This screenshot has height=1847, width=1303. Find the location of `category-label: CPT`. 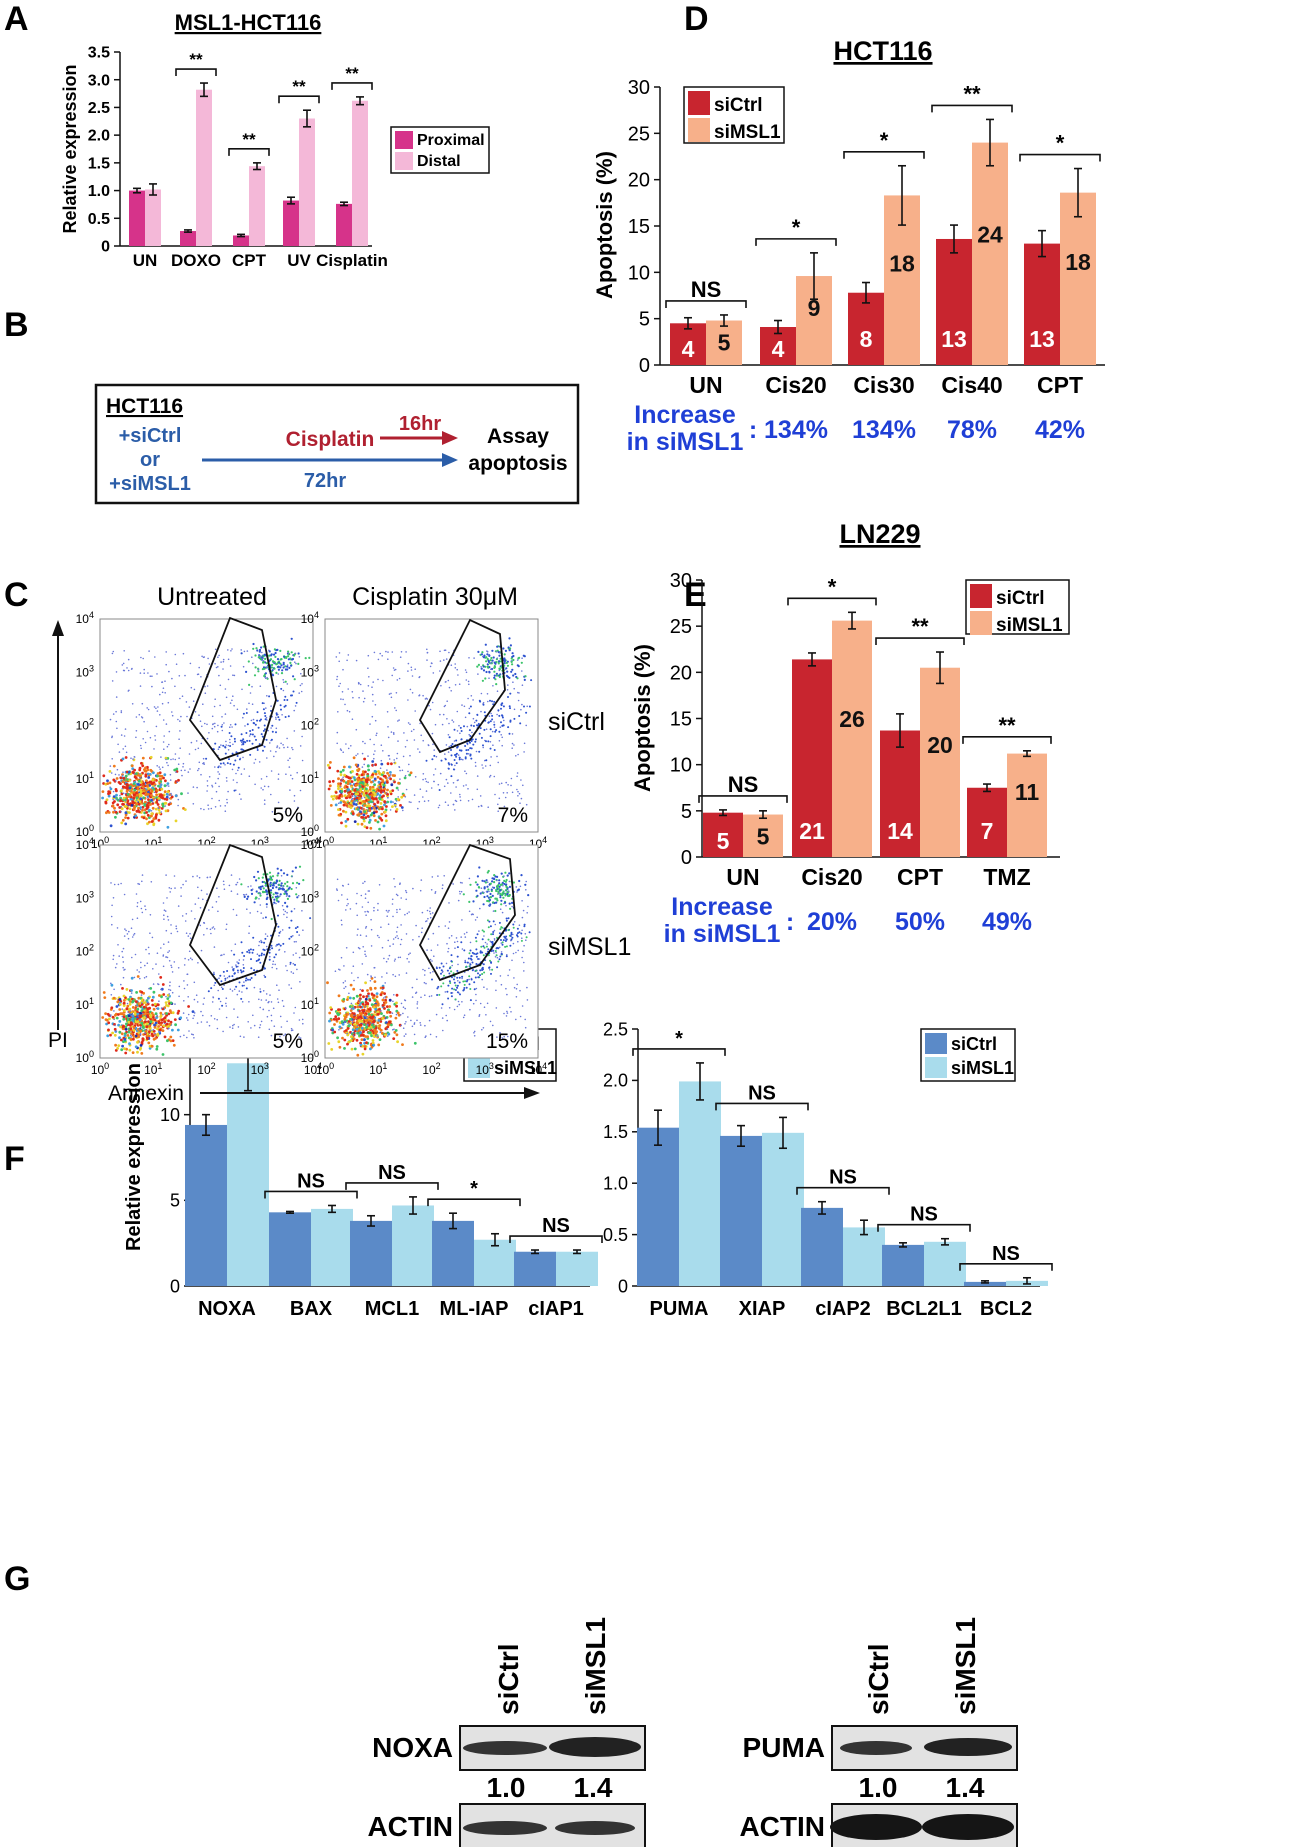

category-label: CPT is located at coordinates (249, 260).